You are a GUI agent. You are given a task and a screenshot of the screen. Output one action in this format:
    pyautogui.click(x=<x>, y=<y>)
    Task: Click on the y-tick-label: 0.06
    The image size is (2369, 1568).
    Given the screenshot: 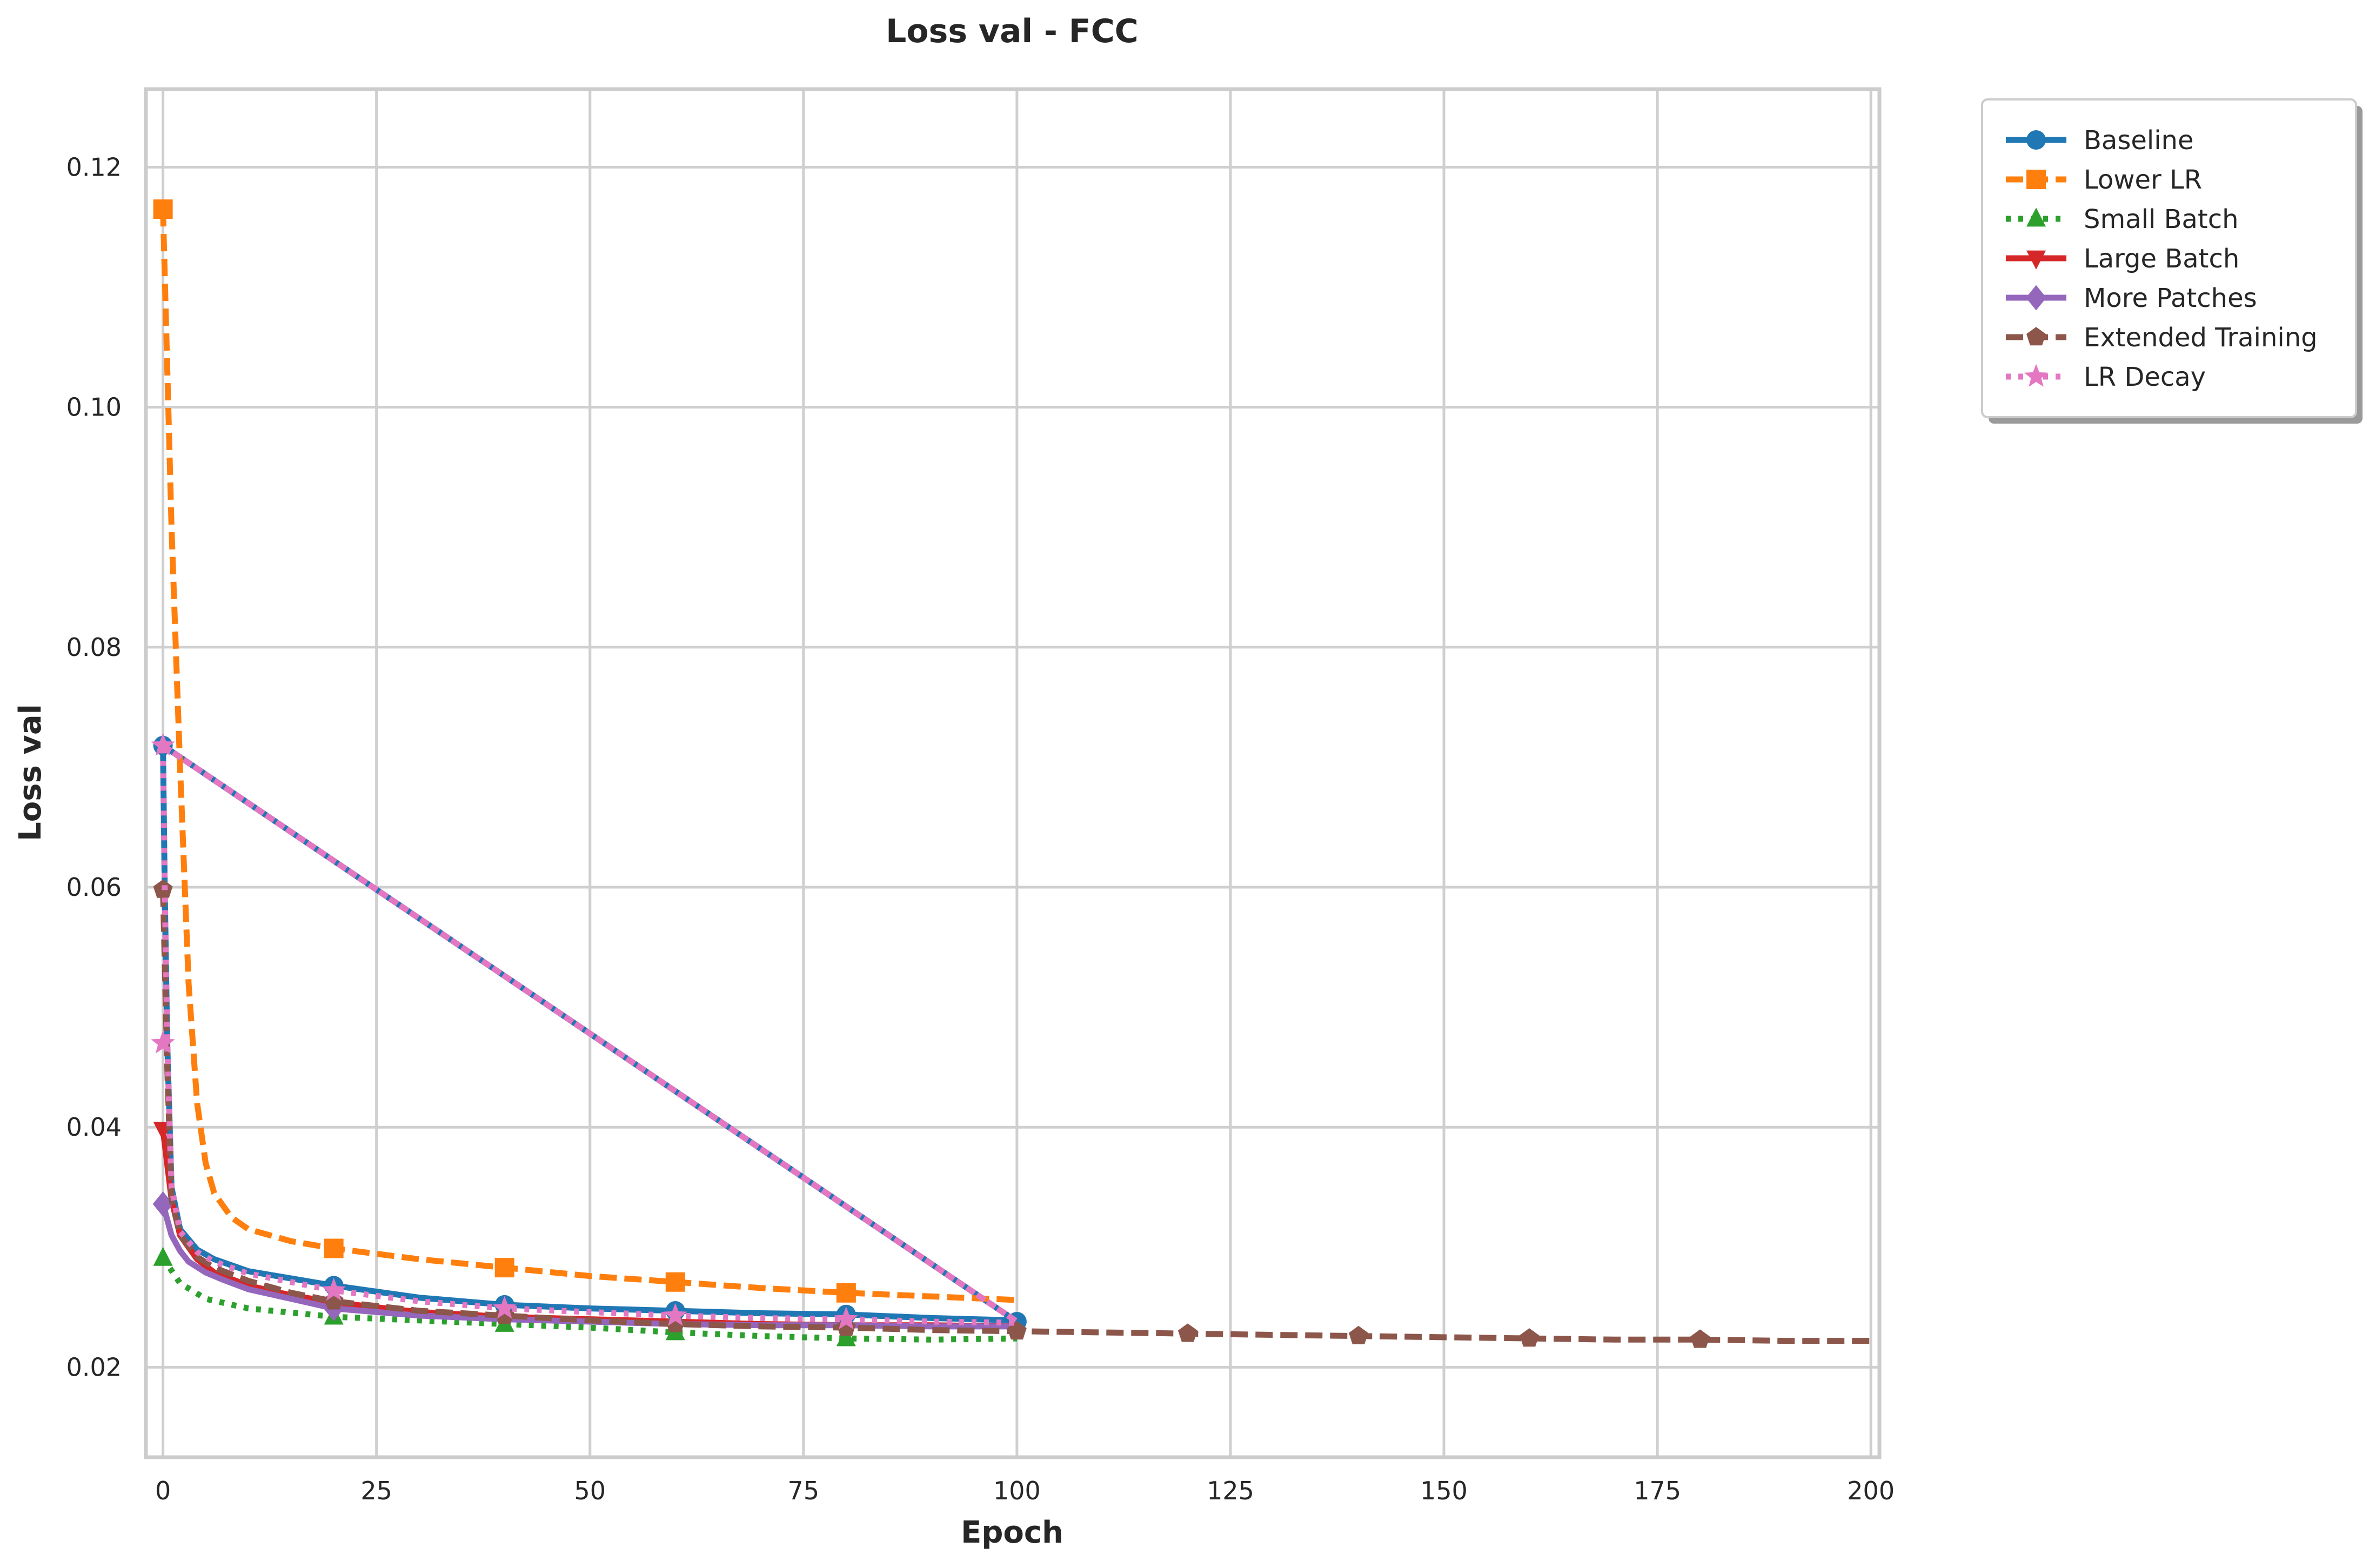 What is the action you would take?
    pyautogui.click(x=94, y=887)
    